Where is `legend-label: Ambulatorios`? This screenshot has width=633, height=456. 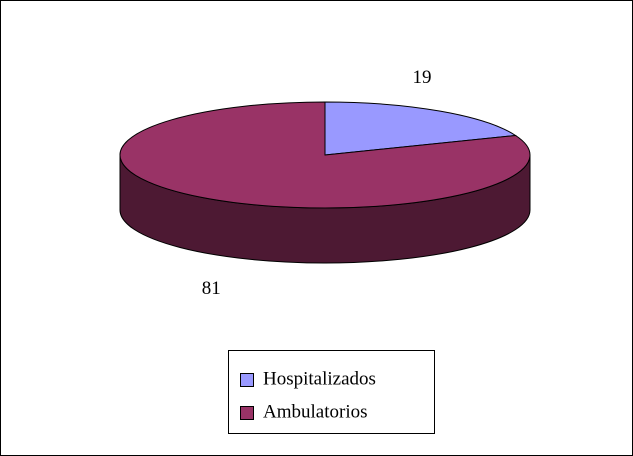
legend-label: Ambulatorios is located at coordinates (315, 411).